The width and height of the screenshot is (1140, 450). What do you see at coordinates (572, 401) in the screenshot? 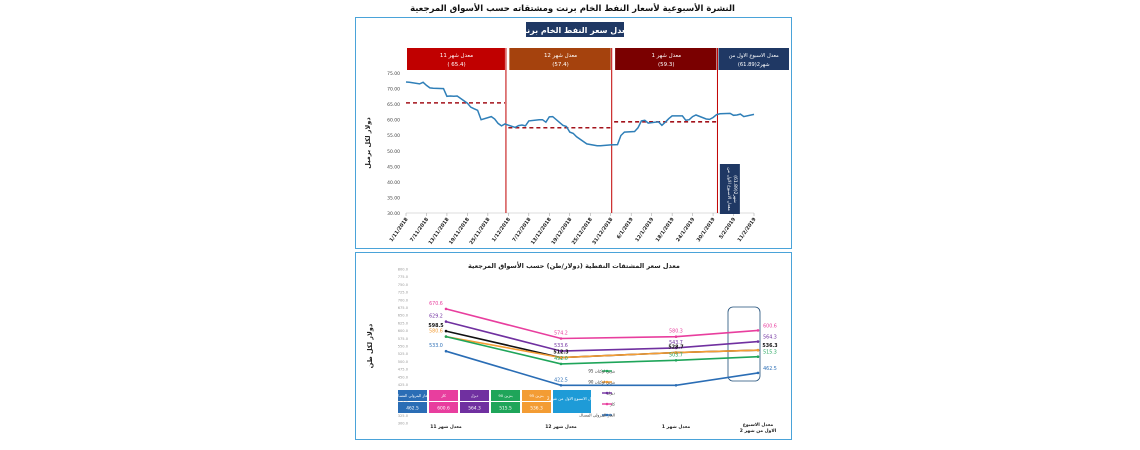
I see `table-row-label-cell` at bounding box center [572, 401].